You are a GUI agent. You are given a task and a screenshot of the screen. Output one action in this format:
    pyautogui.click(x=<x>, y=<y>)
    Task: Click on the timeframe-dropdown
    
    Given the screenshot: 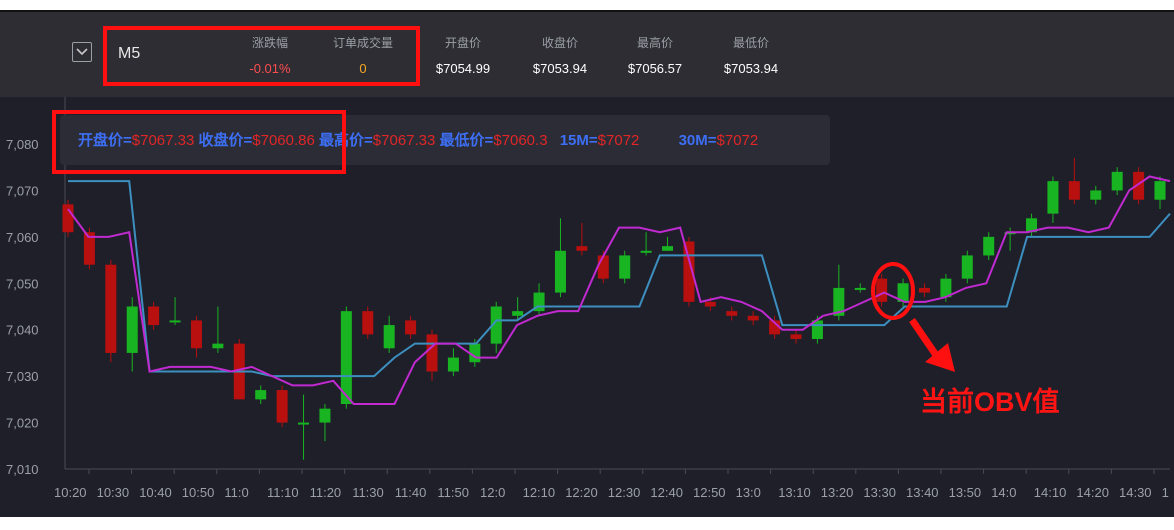 What is the action you would take?
    pyautogui.click(x=82, y=52)
    